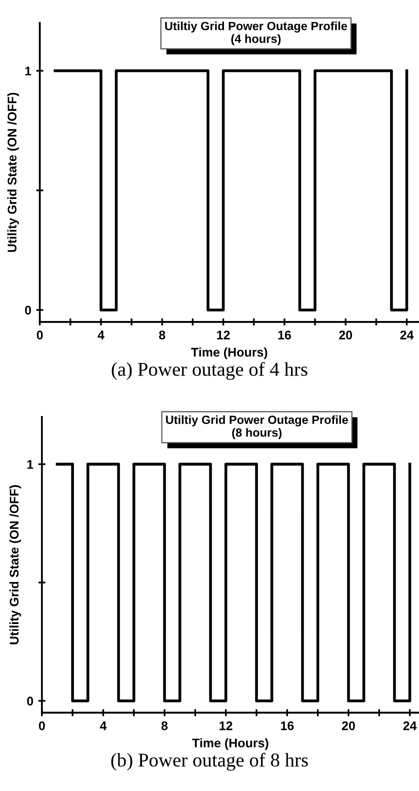 Image resolution: width=419 pixels, height=791 pixels. What do you see at coordinates (209, 761) in the screenshot?
I see `text: (b) Power outage of 8 hrs` at bounding box center [209, 761].